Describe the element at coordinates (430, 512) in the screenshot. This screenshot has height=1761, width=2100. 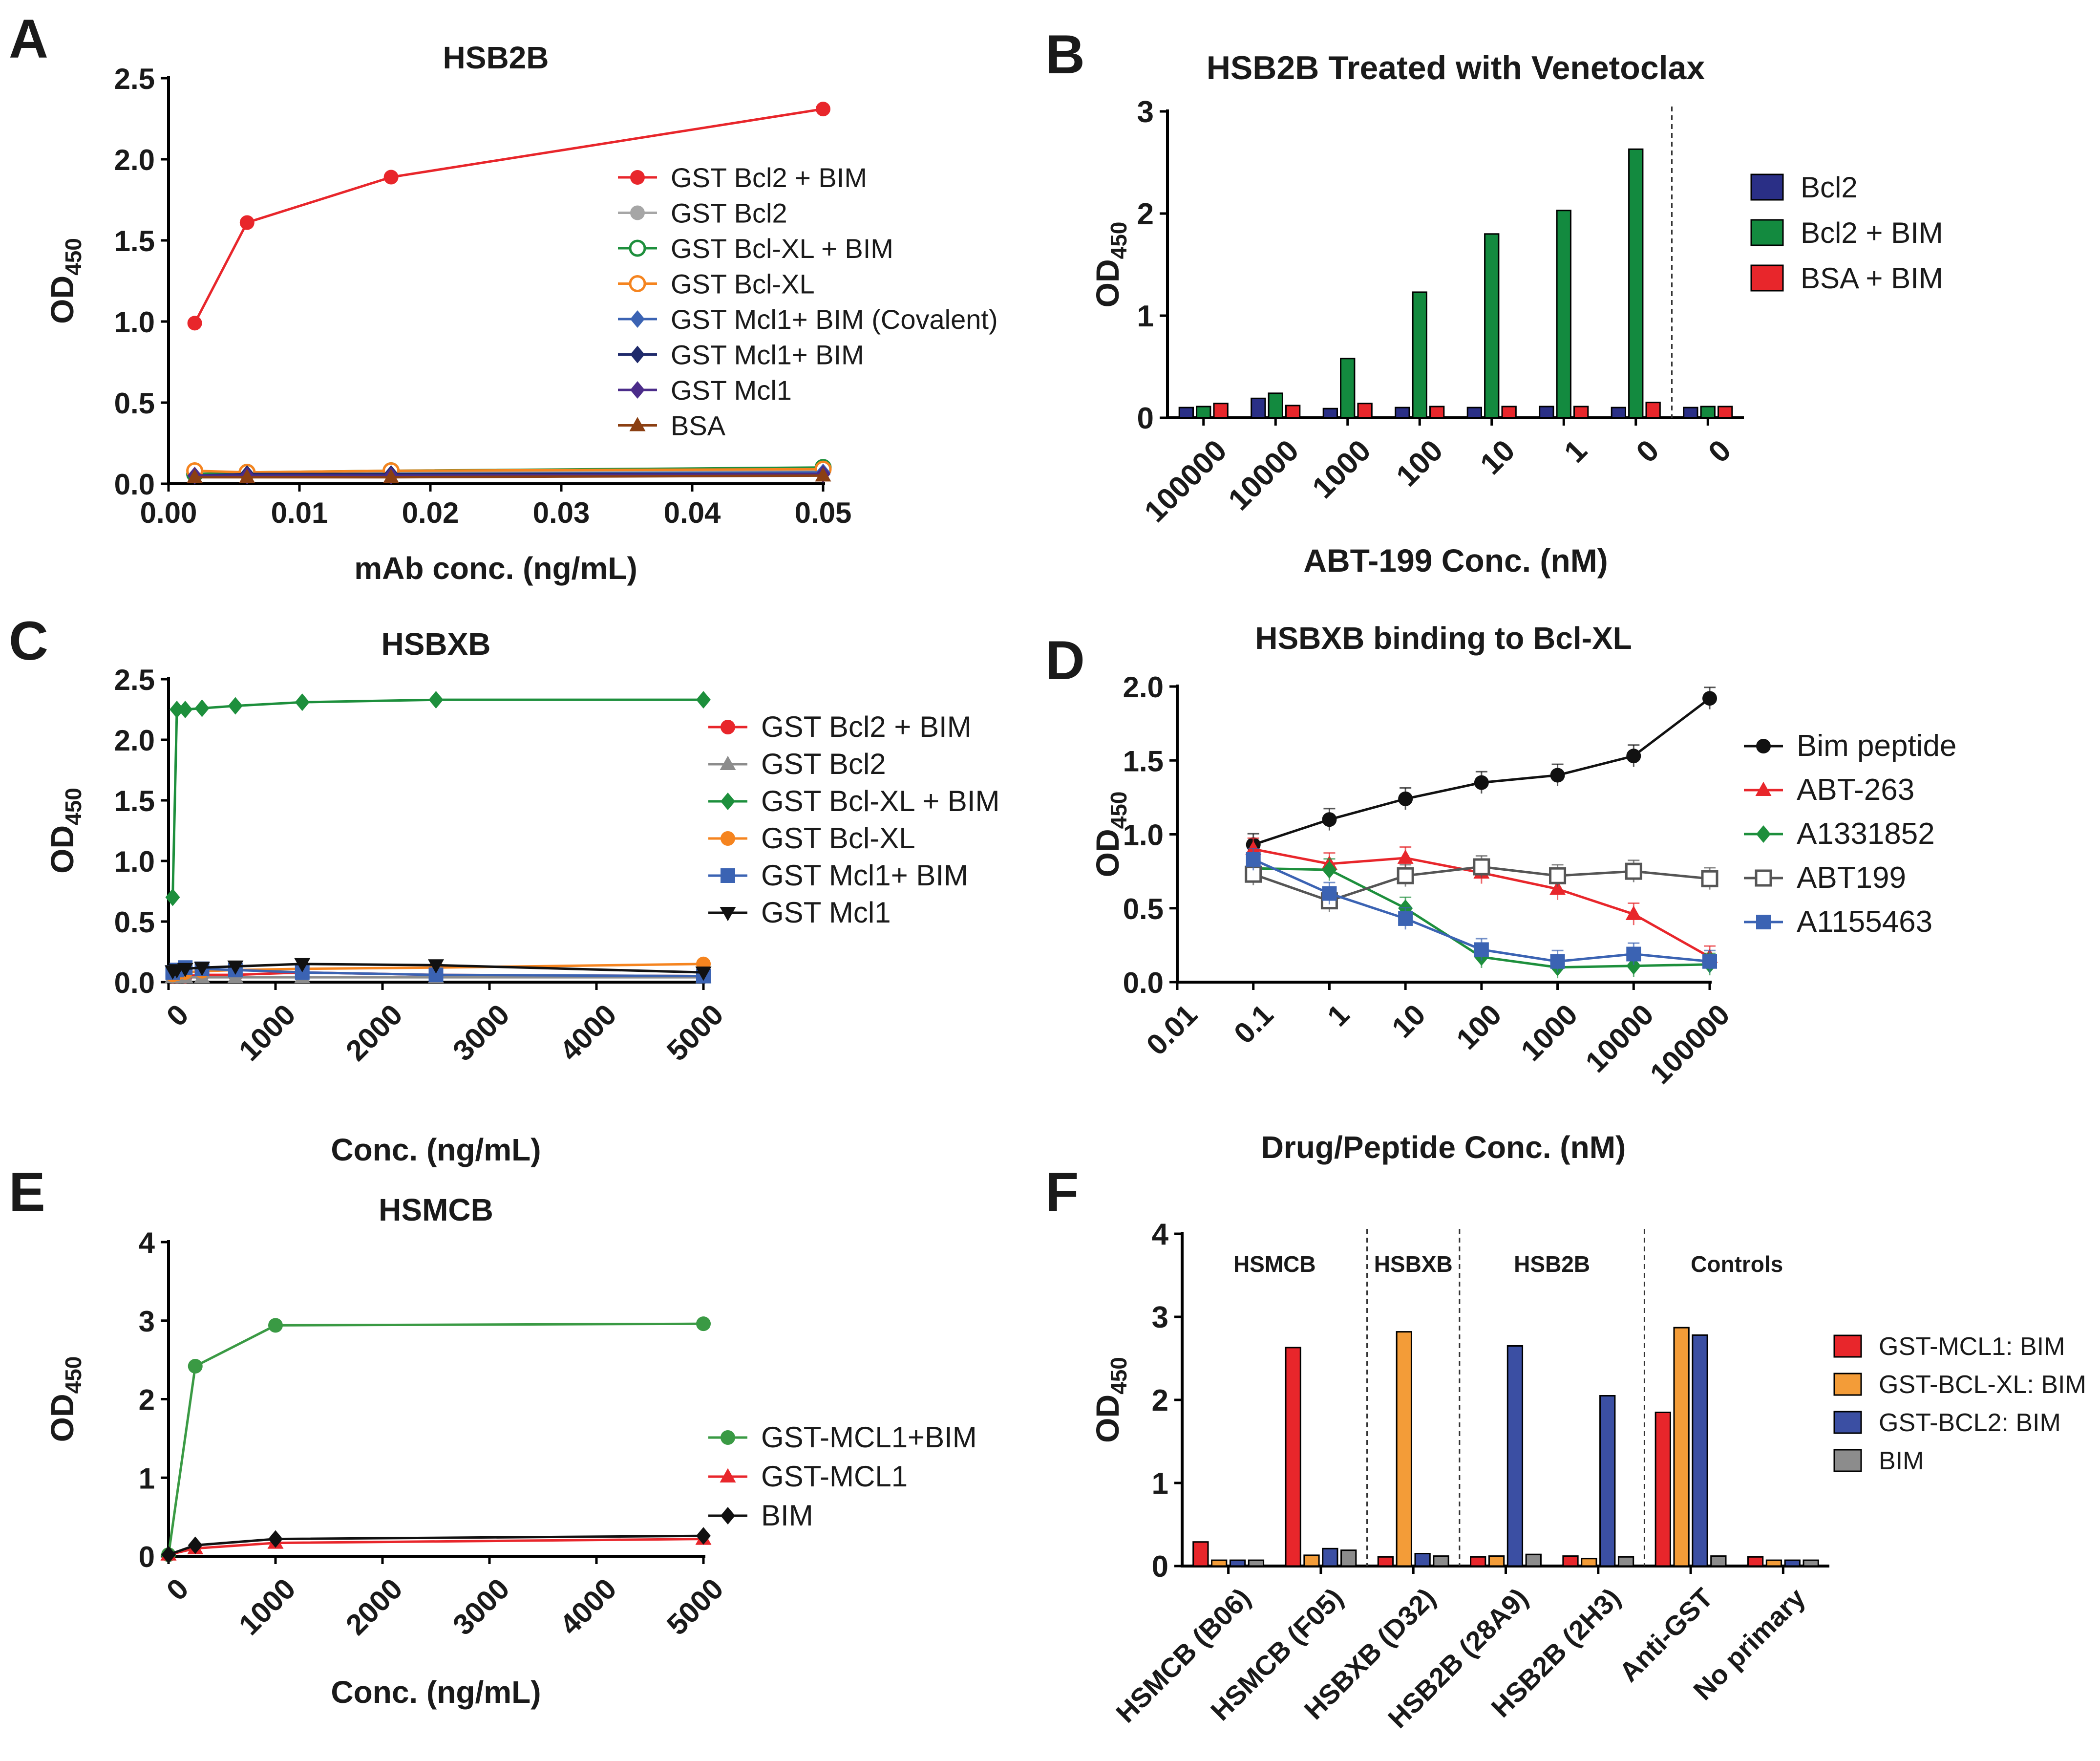
I see `x-tick-label: 0.02` at that location.